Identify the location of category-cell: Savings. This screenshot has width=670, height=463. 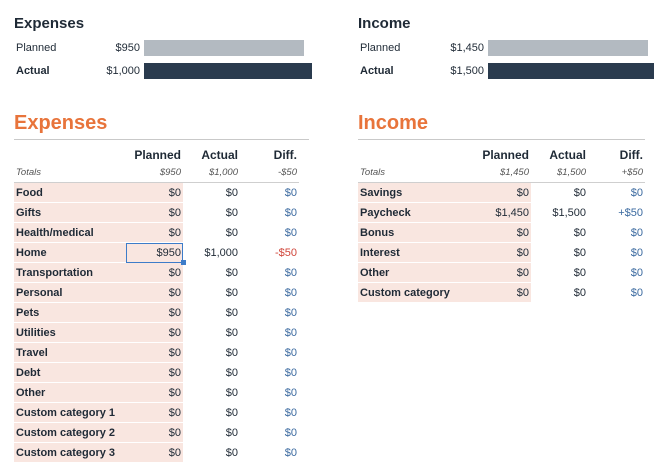
(416, 192).